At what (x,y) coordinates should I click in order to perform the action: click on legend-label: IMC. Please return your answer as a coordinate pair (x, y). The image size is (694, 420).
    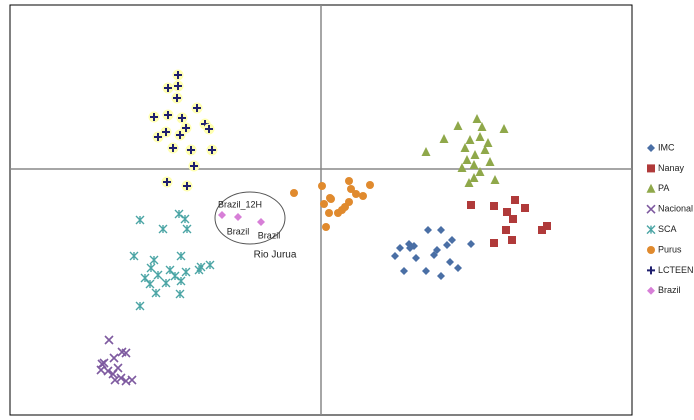
    Looking at the image, I should click on (666, 147).